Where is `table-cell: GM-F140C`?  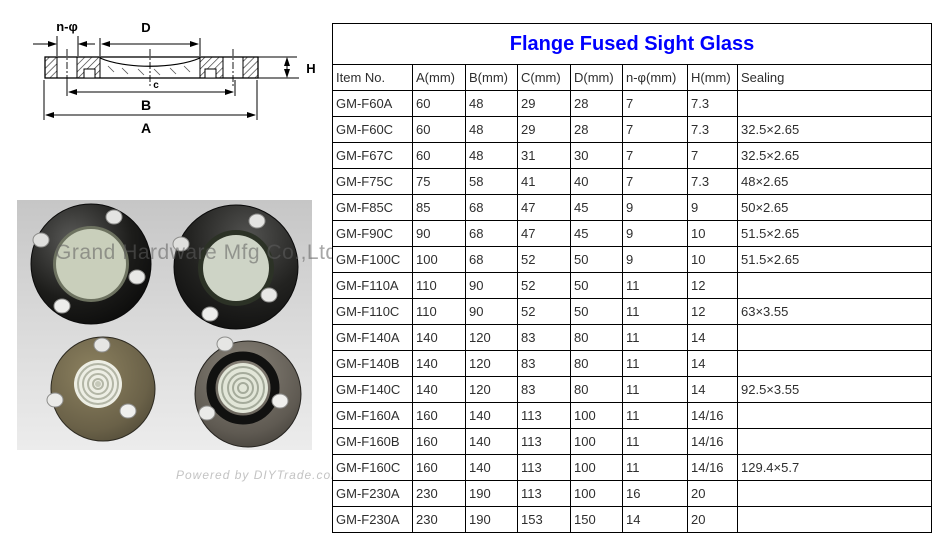
table-cell: GM-F140C is located at coordinates (372, 389).